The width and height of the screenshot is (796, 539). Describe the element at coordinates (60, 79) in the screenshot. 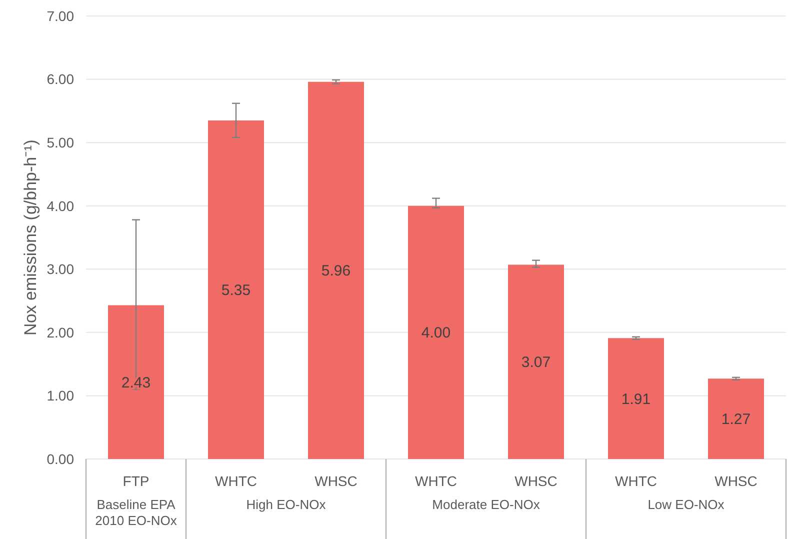

I see `y-tick-label: 6.00` at that location.